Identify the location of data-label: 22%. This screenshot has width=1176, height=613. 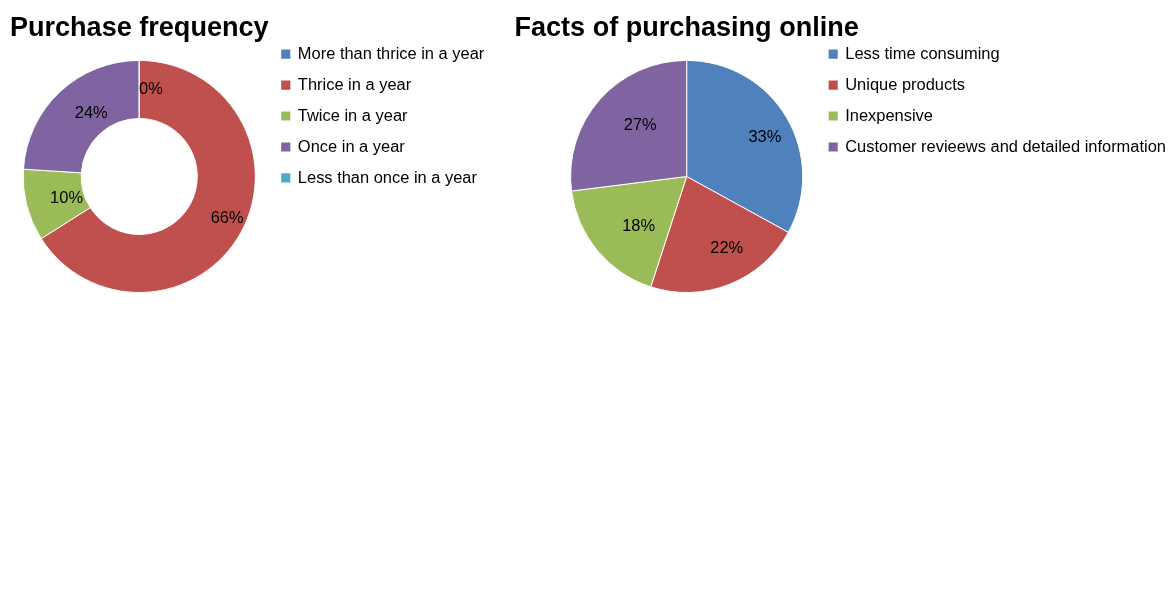
(727, 247).